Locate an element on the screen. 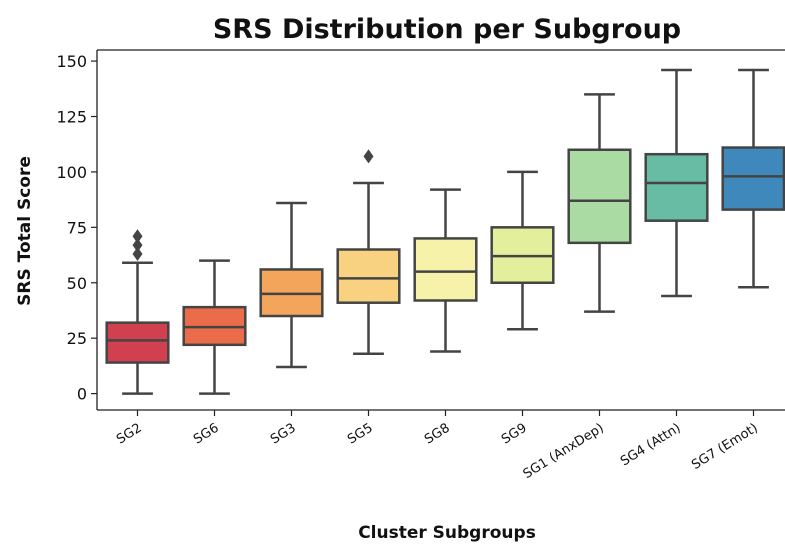 The height and width of the screenshot is (545, 785). x-tick-label: SG2 is located at coordinates (129, 434).